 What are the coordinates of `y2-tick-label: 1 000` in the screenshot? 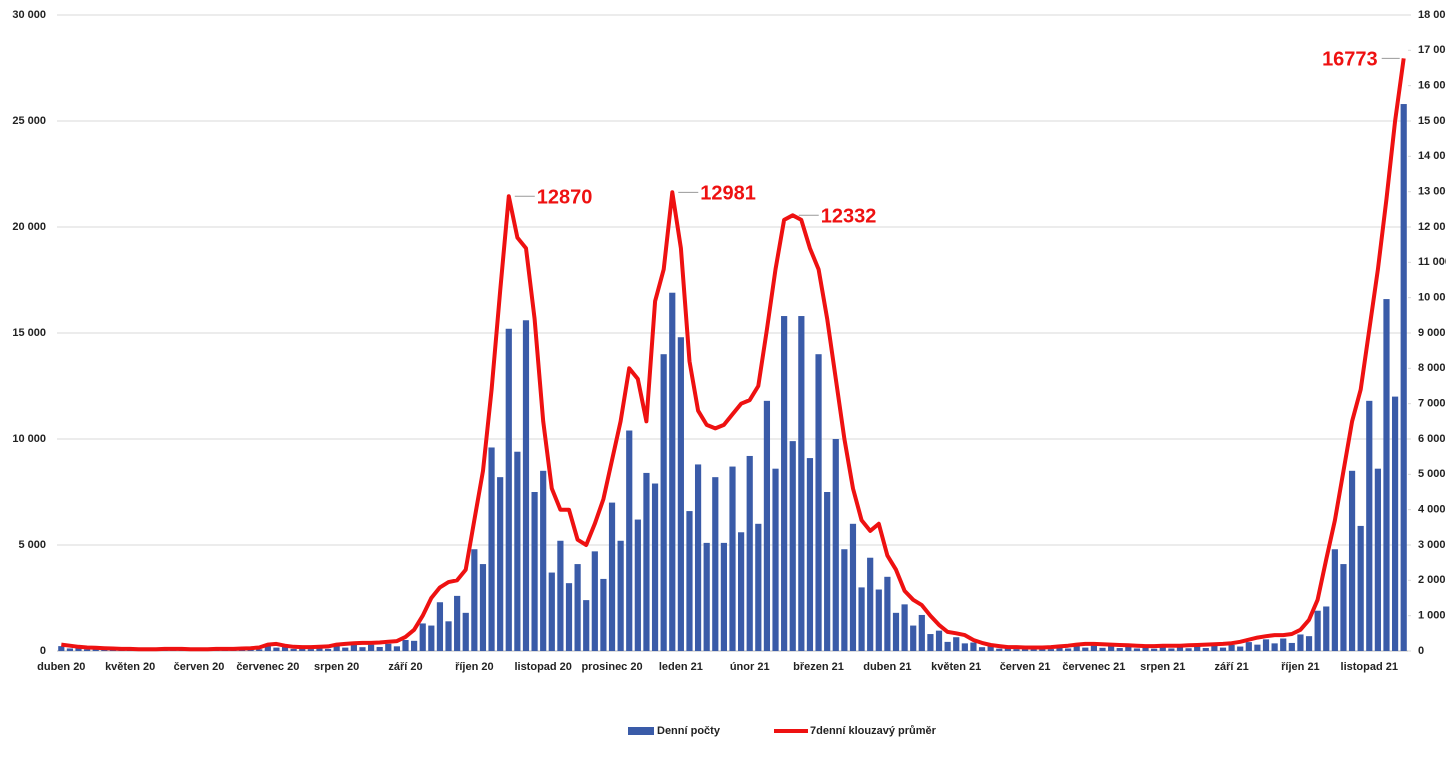 It's located at (1432, 616).